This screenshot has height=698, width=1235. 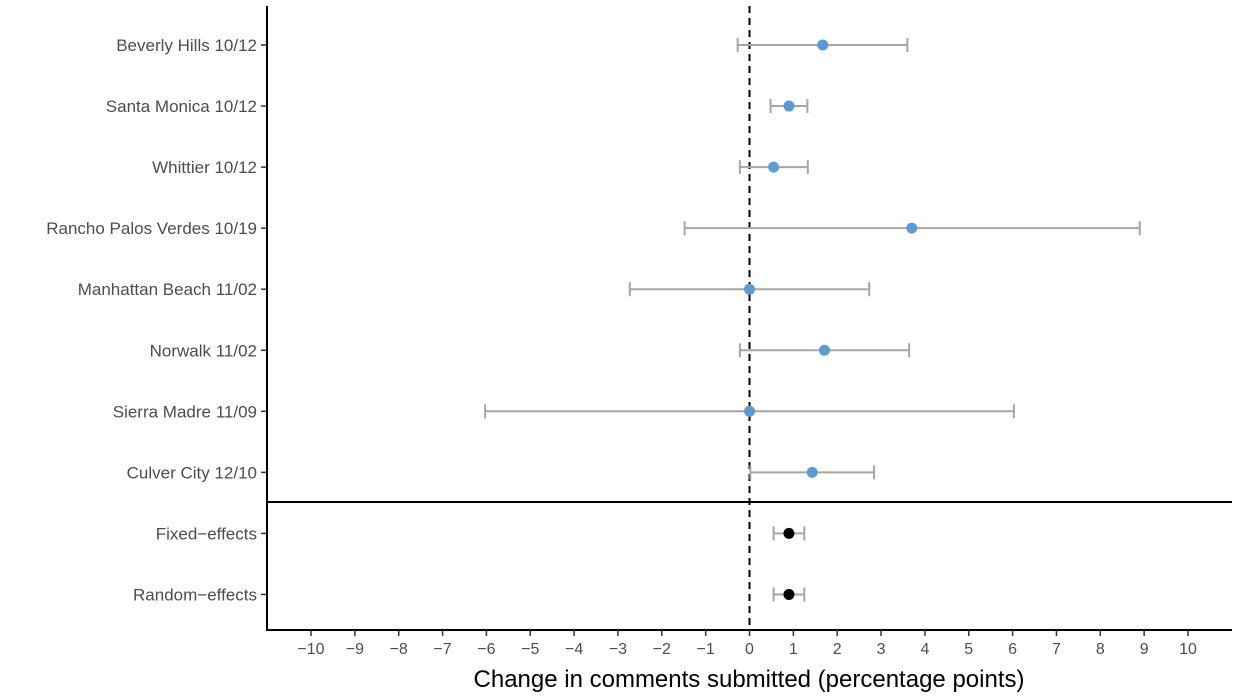 I want to click on y-tick-label: Fixed−effects, so click(x=206, y=533).